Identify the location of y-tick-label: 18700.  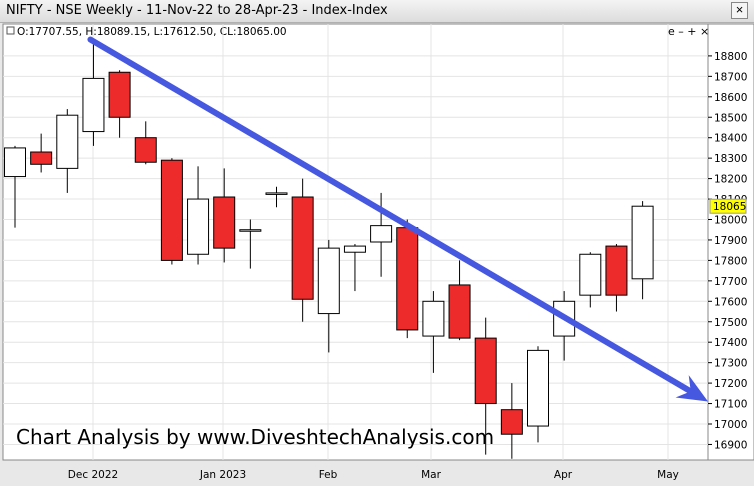
(730, 77).